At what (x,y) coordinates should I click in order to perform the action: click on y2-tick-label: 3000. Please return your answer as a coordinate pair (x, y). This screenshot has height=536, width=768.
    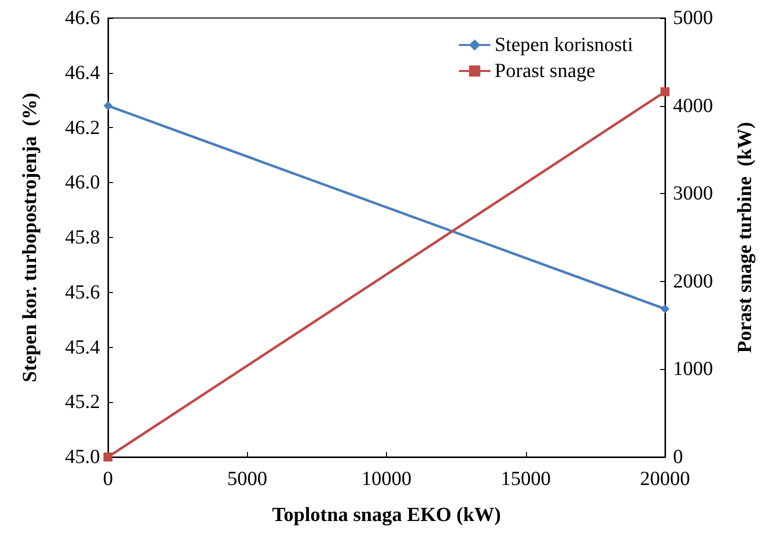
    Looking at the image, I should click on (693, 193).